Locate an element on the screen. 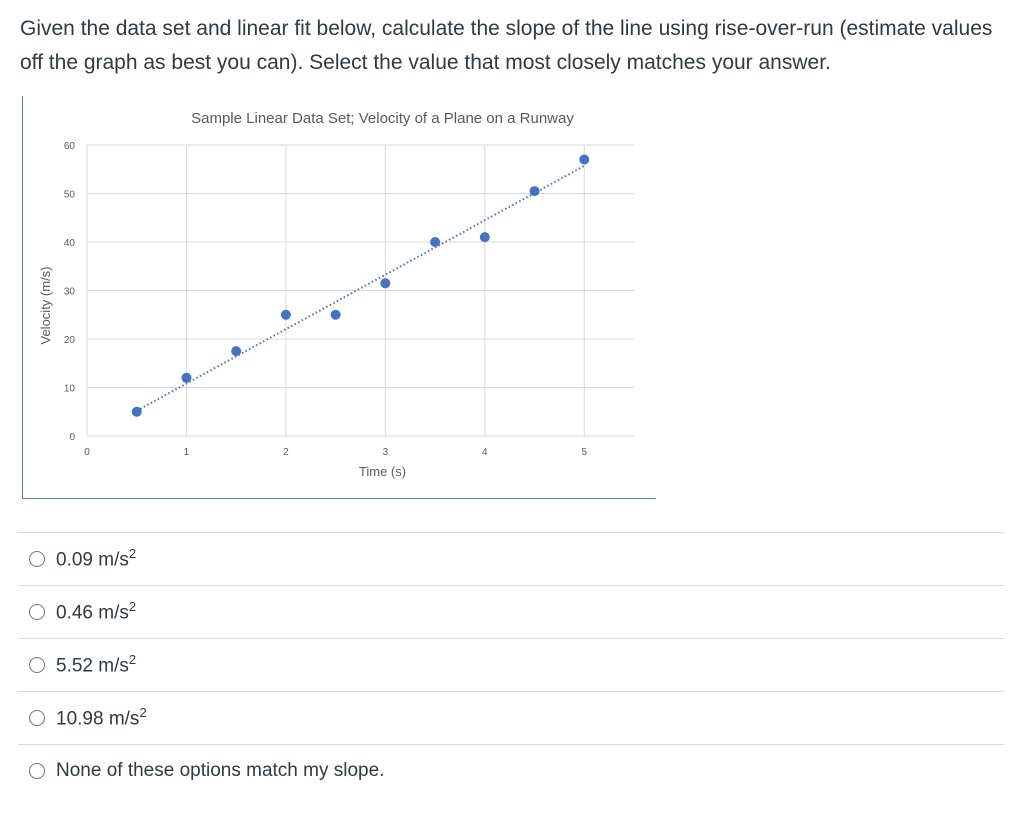  y-tick-label: 50 is located at coordinates (70, 195).